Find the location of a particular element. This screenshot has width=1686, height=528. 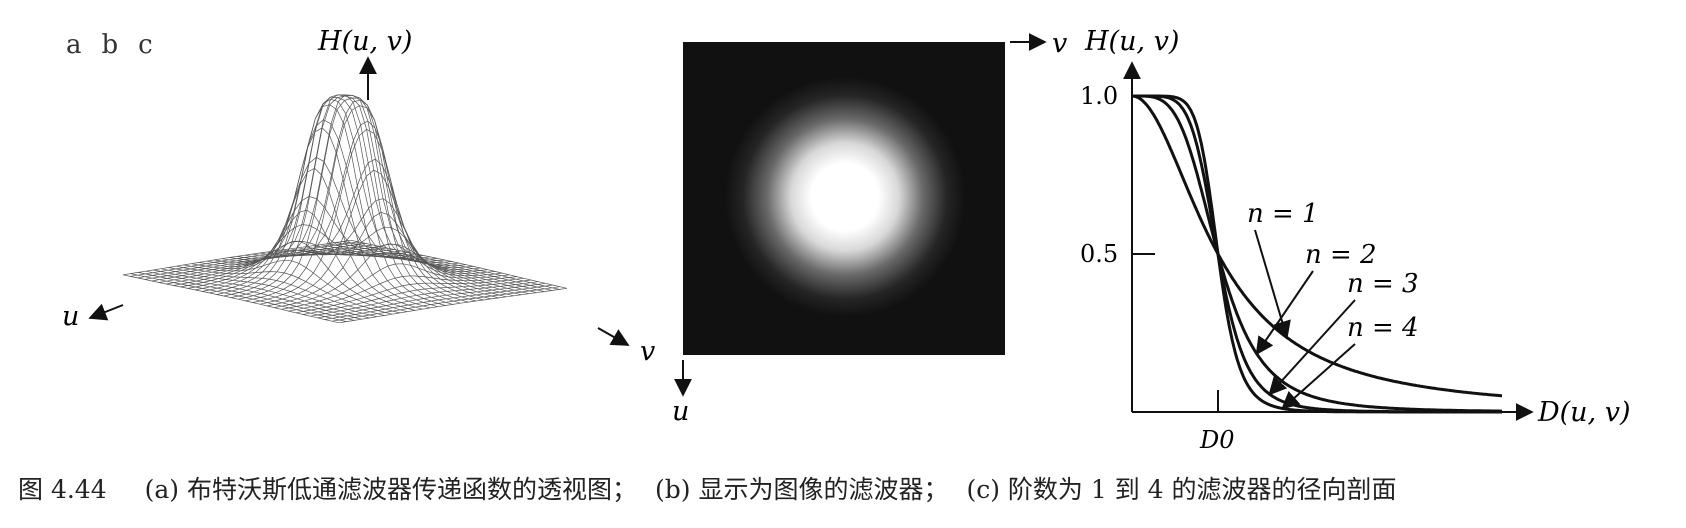

v-axis-label-a: v is located at coordinates (647, 351).